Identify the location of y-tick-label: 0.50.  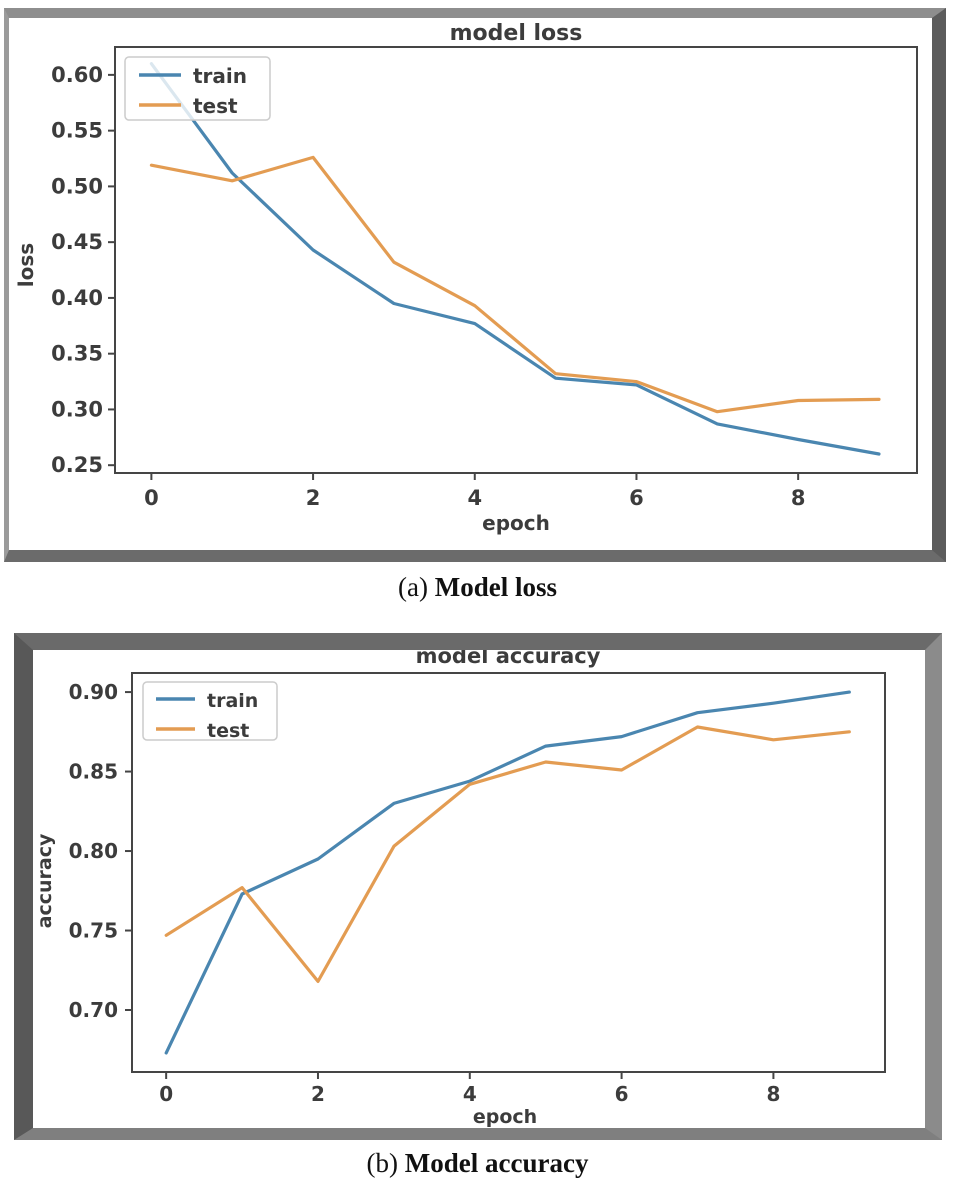
(77, 186).